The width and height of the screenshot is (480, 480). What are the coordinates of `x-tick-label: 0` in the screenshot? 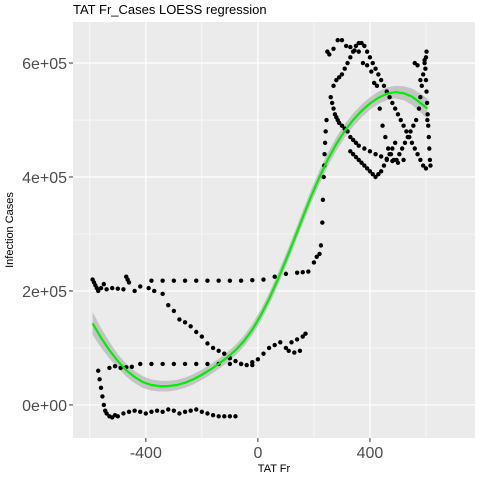 It's located at (257, 453).